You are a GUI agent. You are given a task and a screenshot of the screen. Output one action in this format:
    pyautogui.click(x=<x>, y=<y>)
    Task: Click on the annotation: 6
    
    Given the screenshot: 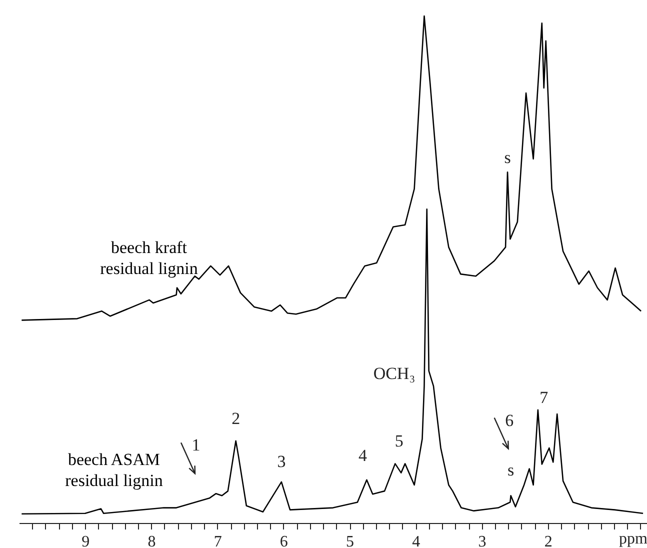 What is the action you would take?
    pyautogui.click(x=509, y=420)
    